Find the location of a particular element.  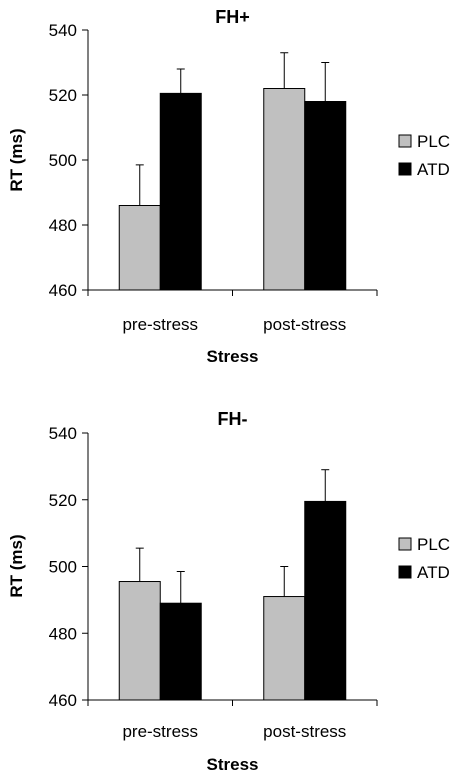

panel-2-legend-label-atd: ATD is located at coordinates (433, 572).